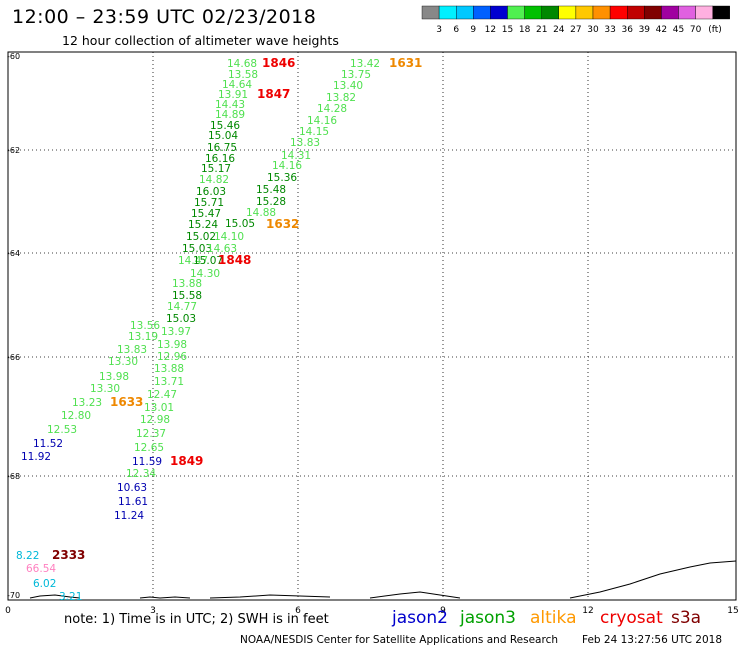 This screenshot has height=650, width=740. What do you see at coordinates (282, 178) in the screenshot?
I see `wave-height-reading: 15.36` at bounding box center [282, 178].